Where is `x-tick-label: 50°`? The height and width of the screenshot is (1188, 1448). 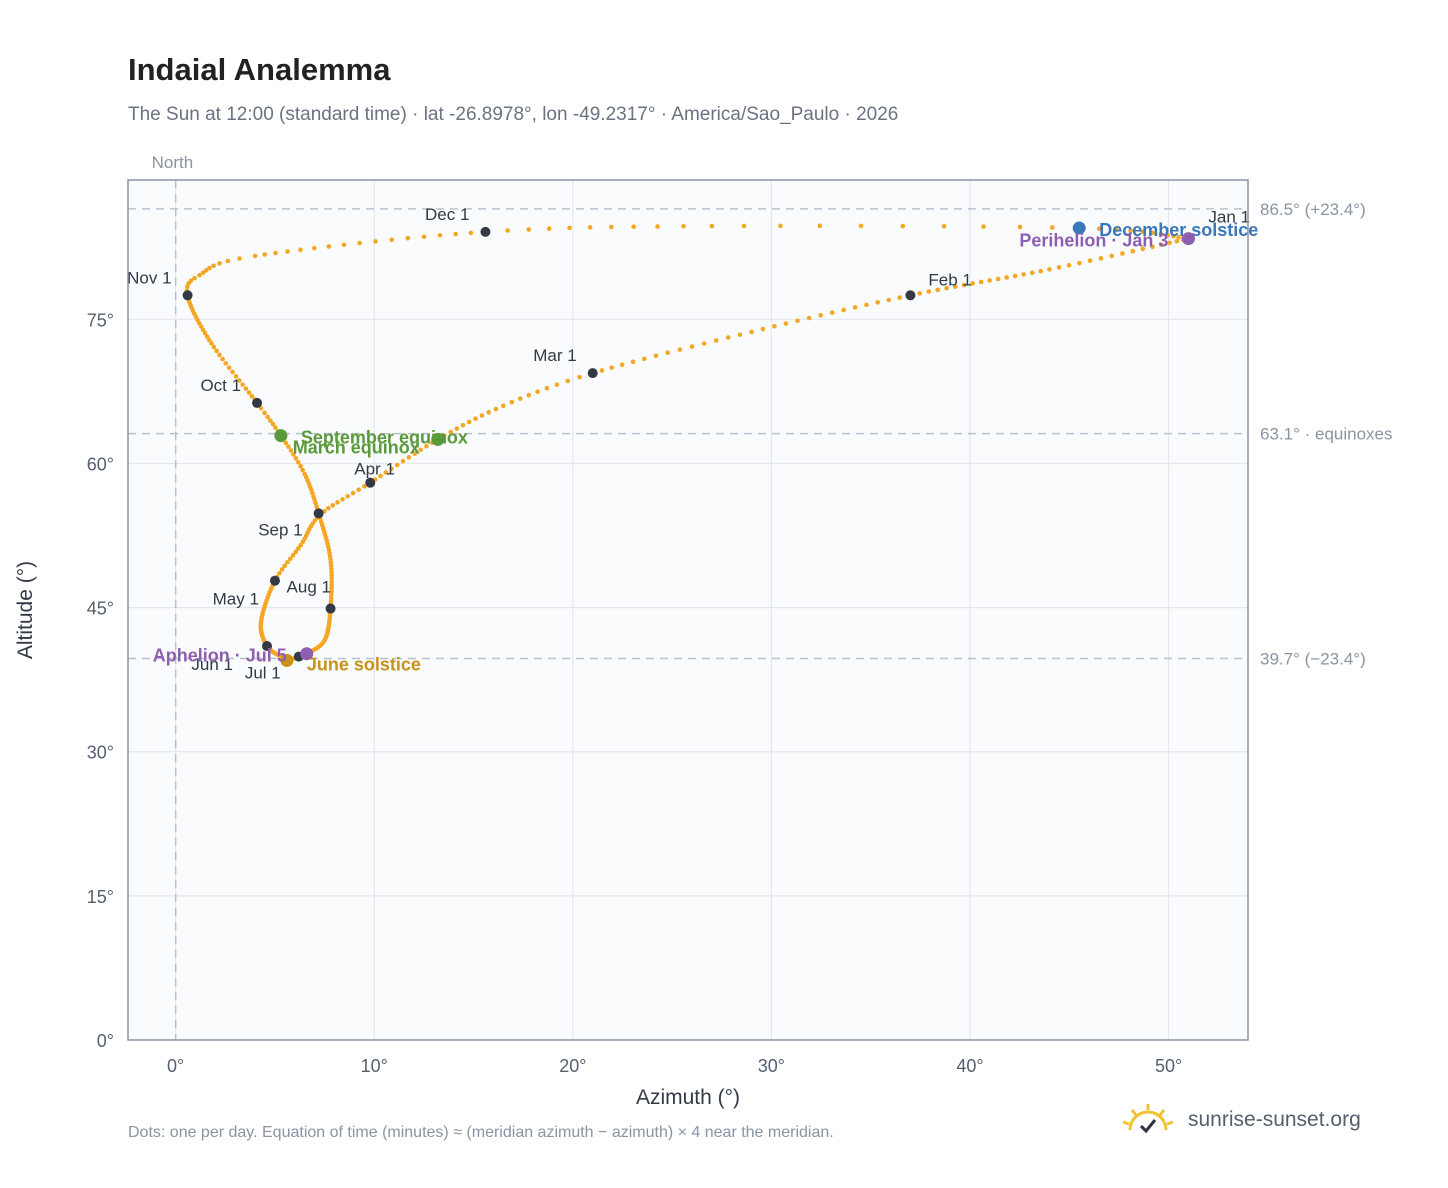
x-tick-label: 50° is located at coordinates (1168, 1066).